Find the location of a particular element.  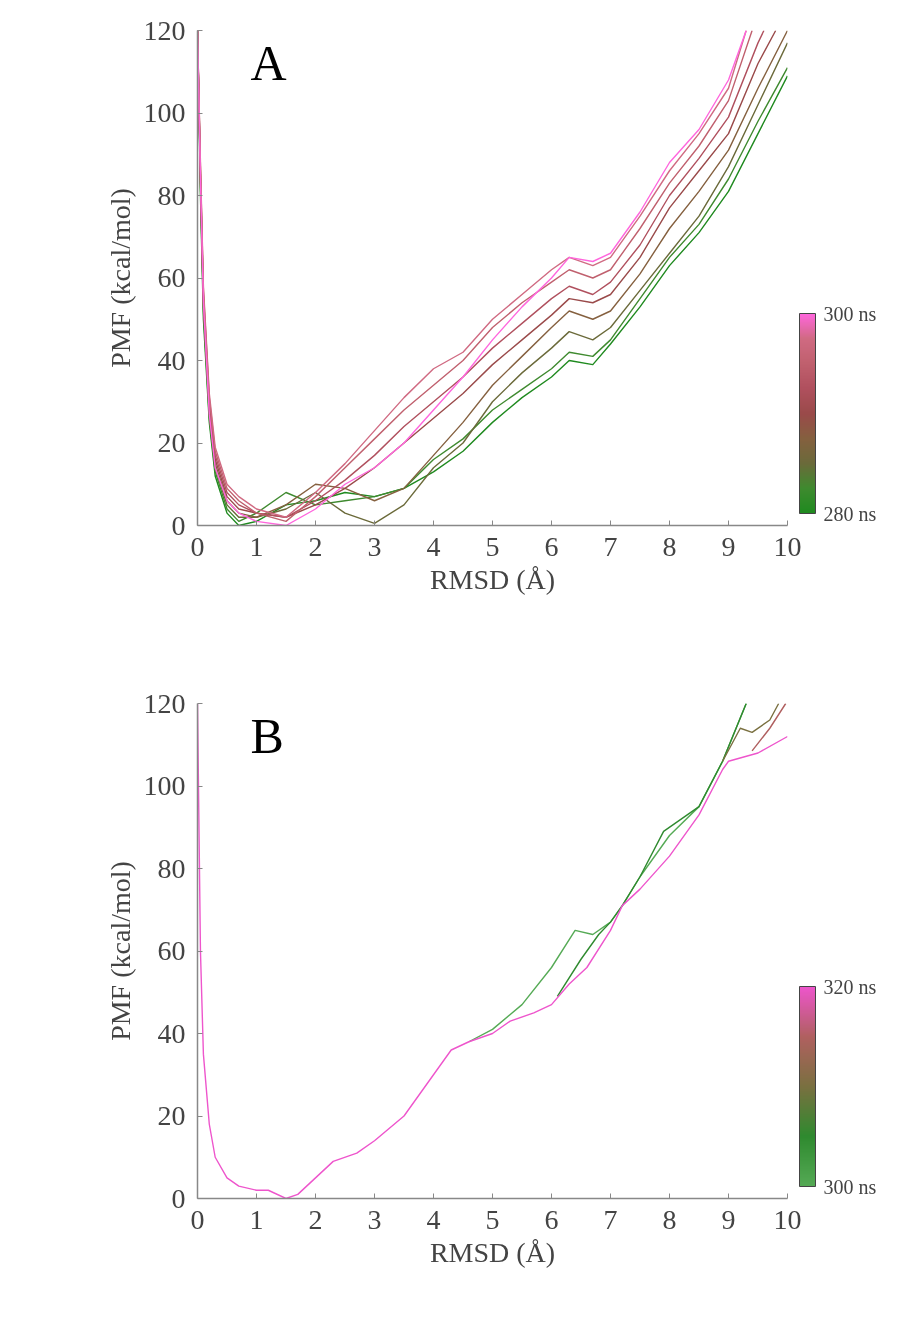

chart-title: B is located at coordinates (267, 736).